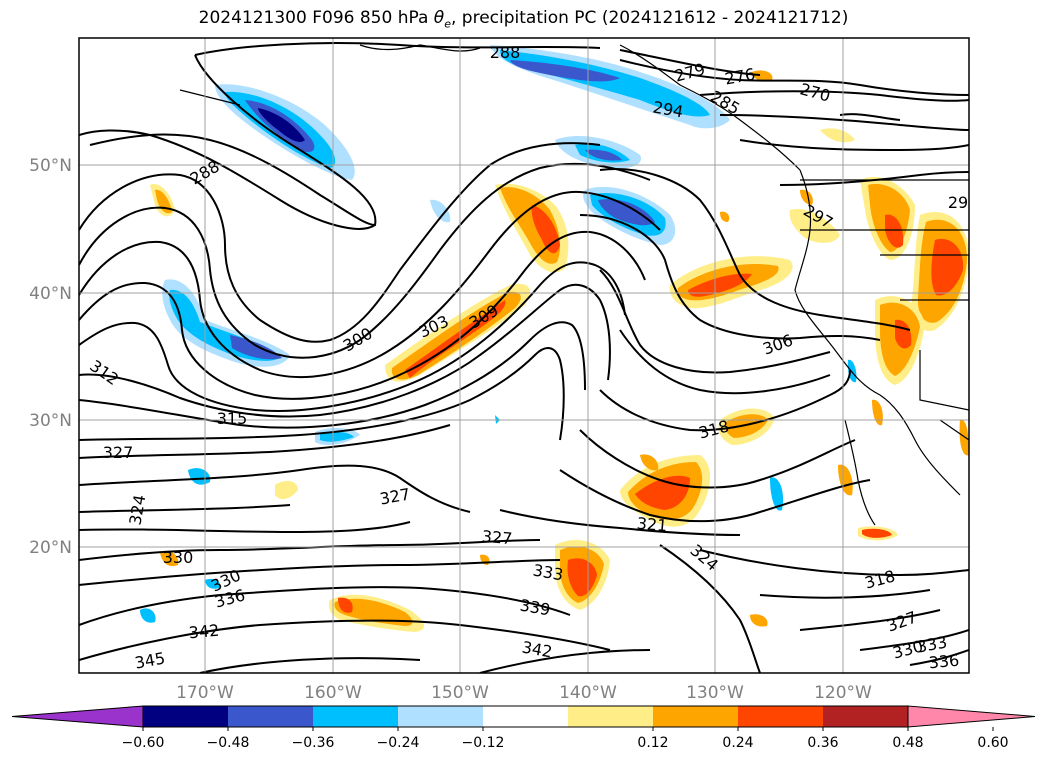  I want to click on lon-label: 140°W, so click(588, 693).